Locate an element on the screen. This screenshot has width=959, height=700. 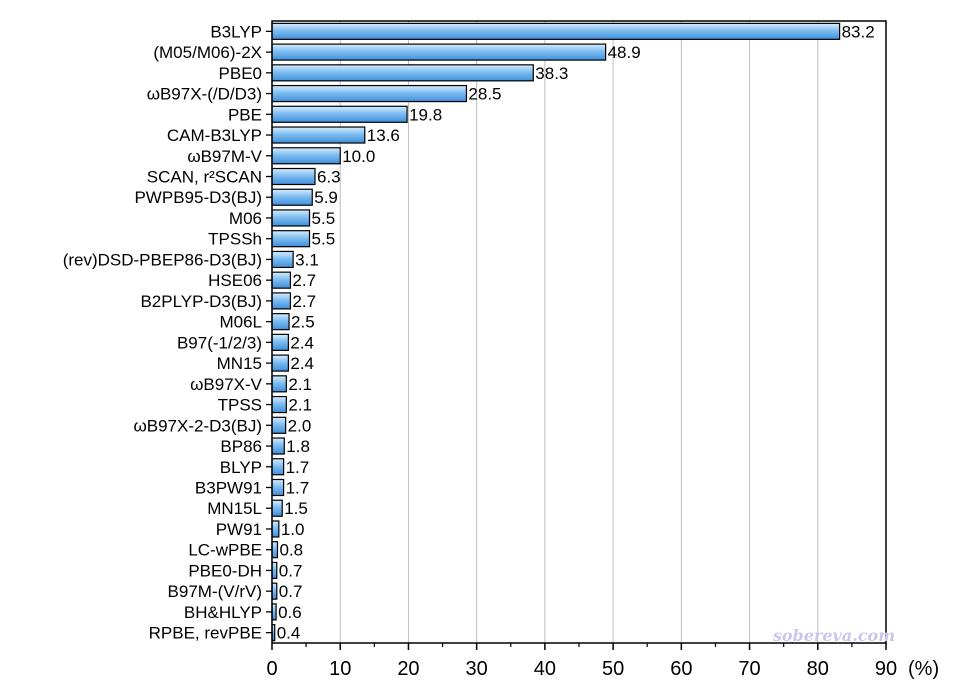
category-label: B3PW91 is located at coordinates (228, 488).